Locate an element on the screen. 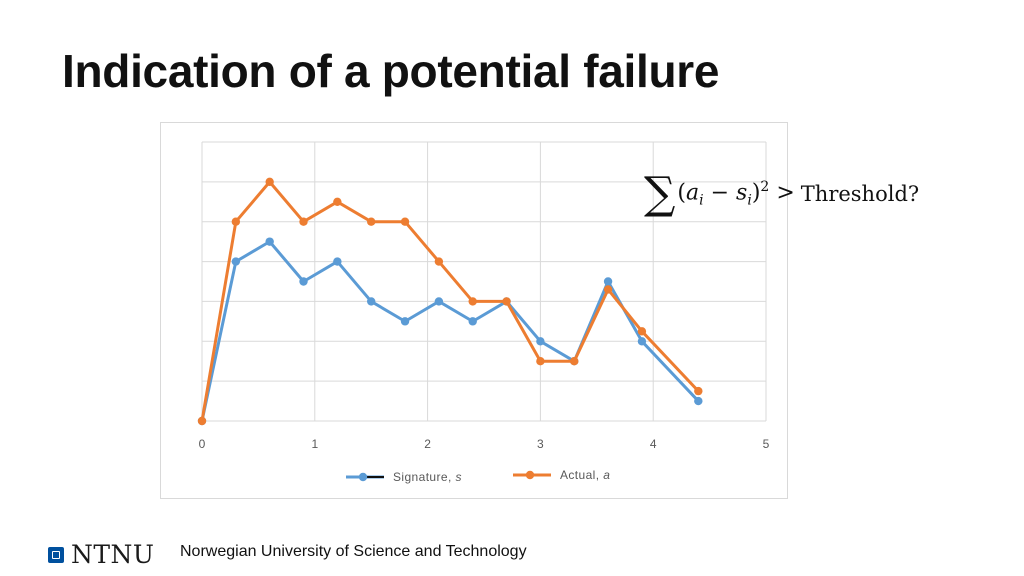 Image resolution: width=1024 pixels, height=576 pixels. signature-legend-label: Signature, s is located at coordinates (427, 477).